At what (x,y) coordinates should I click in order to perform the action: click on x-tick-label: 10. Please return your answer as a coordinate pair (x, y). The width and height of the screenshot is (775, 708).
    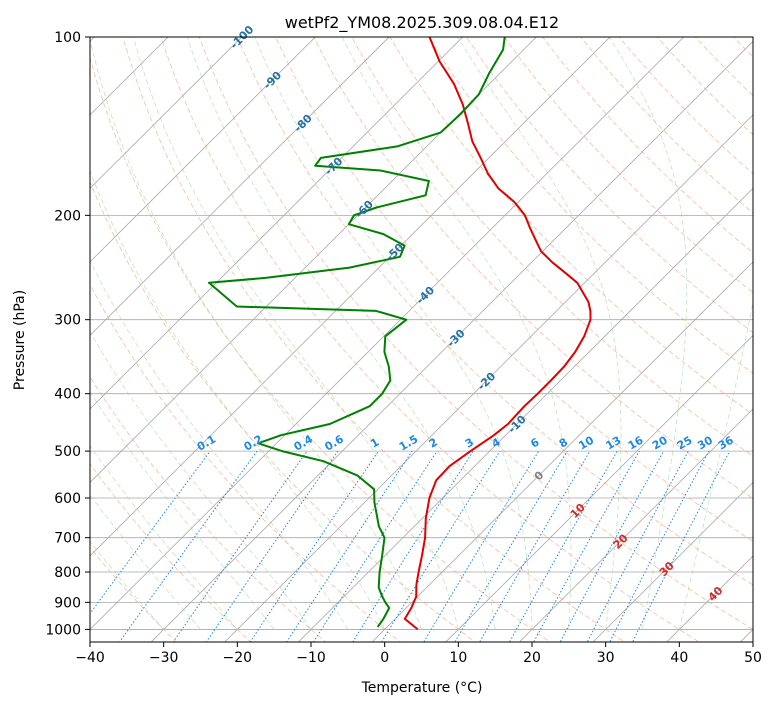
    Looking at the image, I should click on (458, 658).